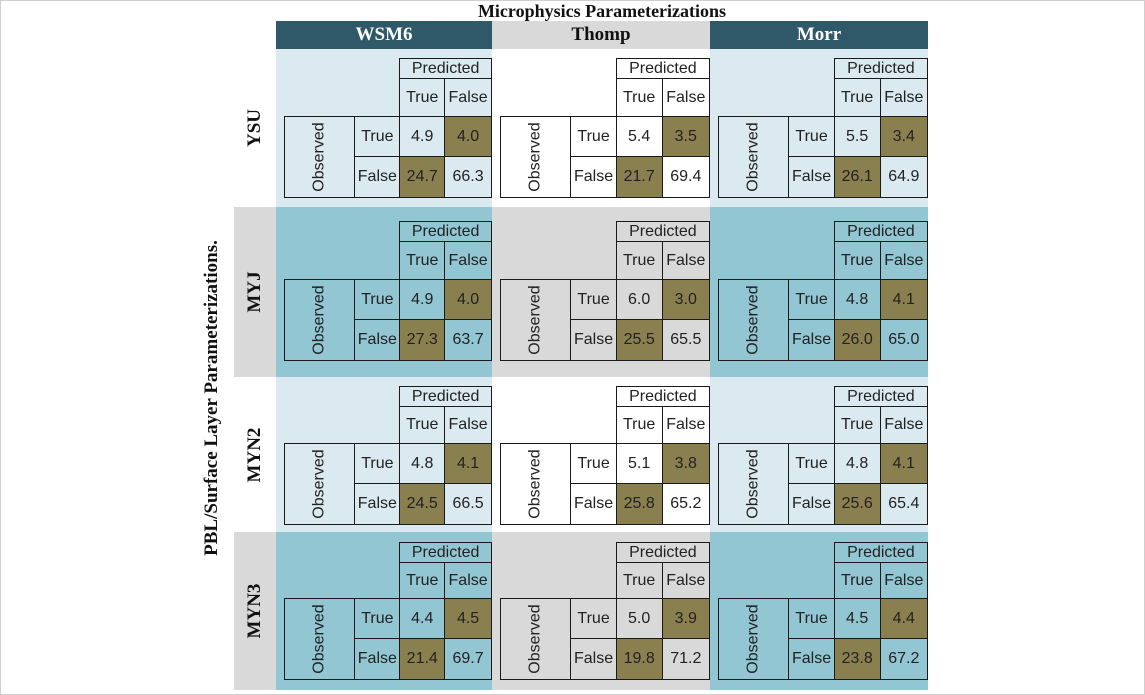 The image size is (1145, 695). Describe the element at coordinates (639, 659) in the screenshot. I see `cell-false-true: 19.8` at that location.